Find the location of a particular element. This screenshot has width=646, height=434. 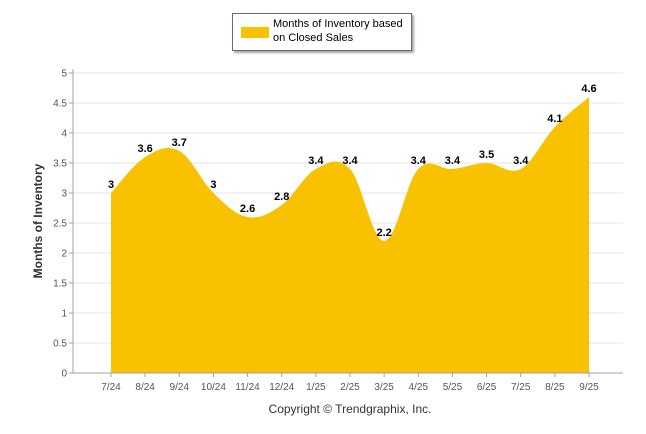

y-tick-label: 3.5 is located at coordinates (60, 164).